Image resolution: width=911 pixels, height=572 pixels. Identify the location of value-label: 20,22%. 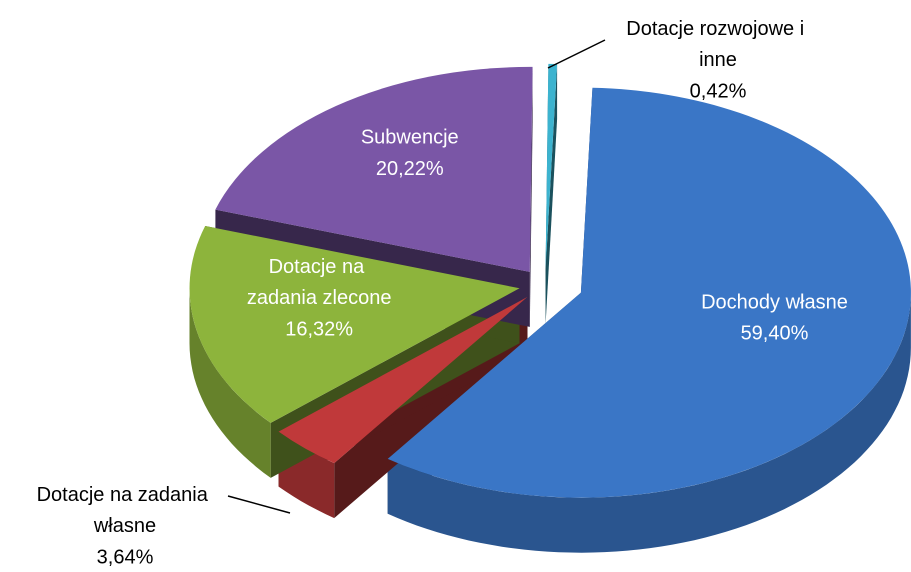
(410, 169).